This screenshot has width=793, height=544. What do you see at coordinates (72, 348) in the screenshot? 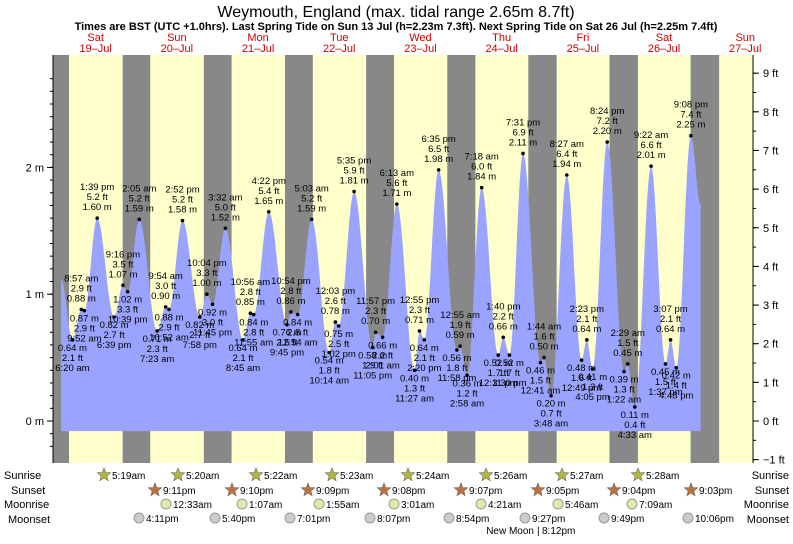
I see `tide-m-label: 0.64 m` at bounding box center [72, 348].